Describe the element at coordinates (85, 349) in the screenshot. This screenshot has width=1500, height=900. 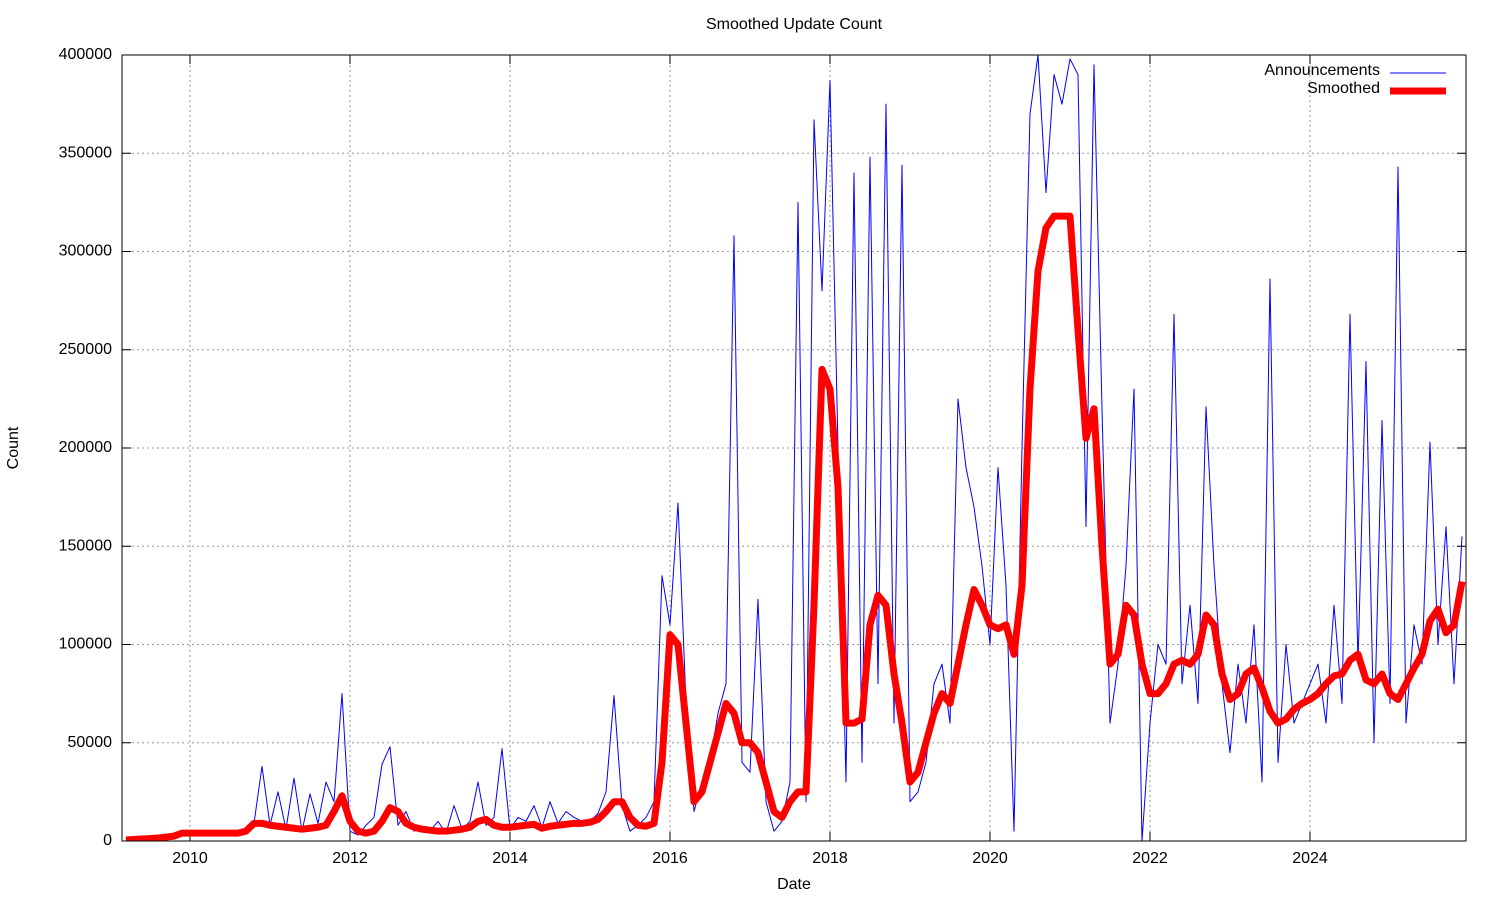
I see `y-tick-label: 250000` at that location.